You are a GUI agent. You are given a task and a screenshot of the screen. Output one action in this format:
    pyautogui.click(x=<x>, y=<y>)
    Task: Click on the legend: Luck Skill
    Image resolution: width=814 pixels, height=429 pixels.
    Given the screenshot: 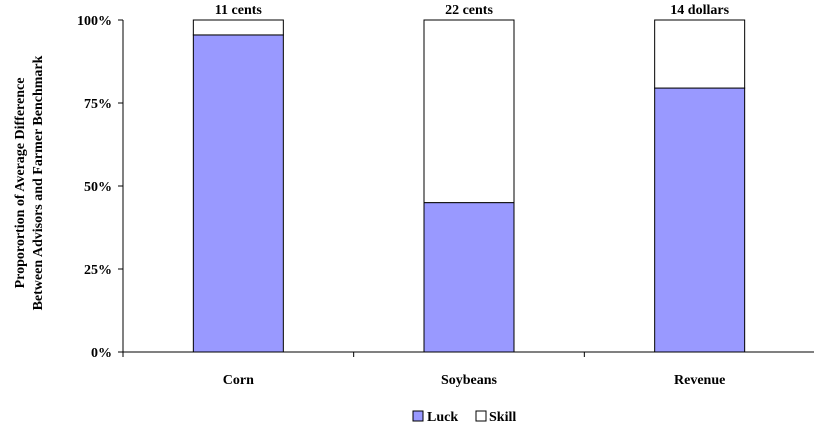 What is the action you would take?
    pyautogui.click(x=464, y=417)
    